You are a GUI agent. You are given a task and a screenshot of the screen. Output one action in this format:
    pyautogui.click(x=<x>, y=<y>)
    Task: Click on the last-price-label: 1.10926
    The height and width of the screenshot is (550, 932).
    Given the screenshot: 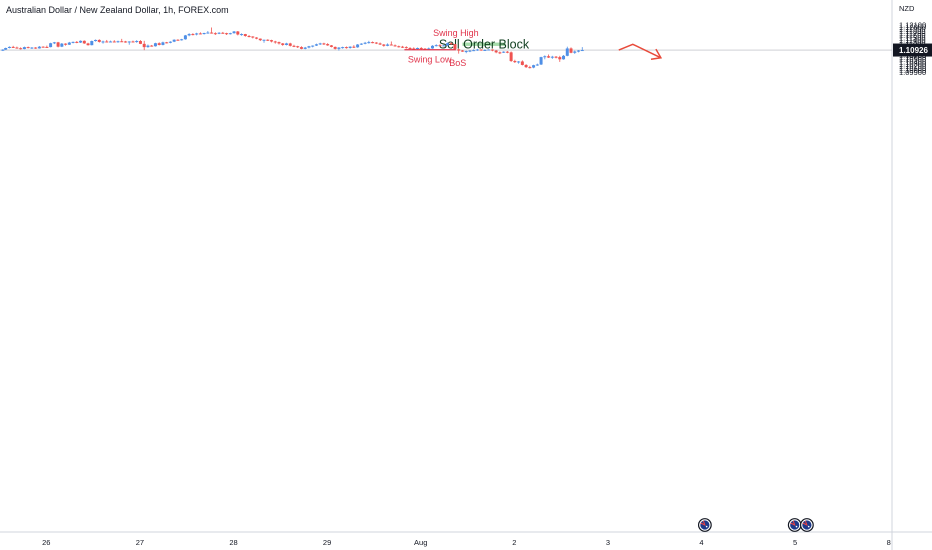 What is the action you would take?
    pyautogui.click(x=913, y=50)
    